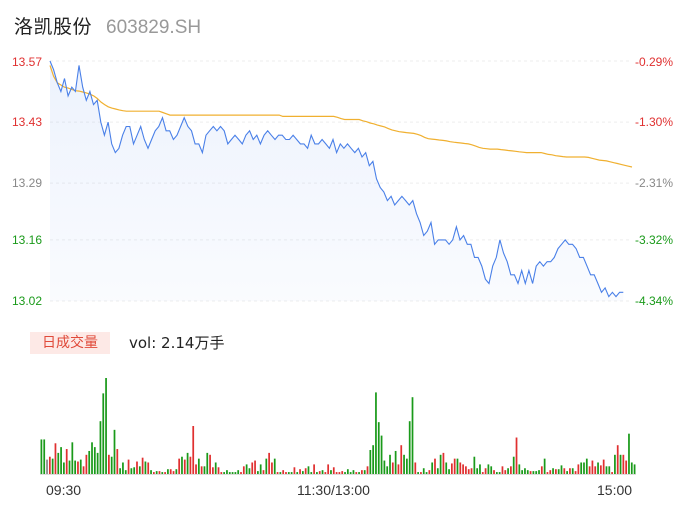 This screenshot has height=524, width=686. What do you see at coordinates (654, 183) in the screenshot?
I see `y2-tick-label: -2.31%` at bounding box center [654, 183].